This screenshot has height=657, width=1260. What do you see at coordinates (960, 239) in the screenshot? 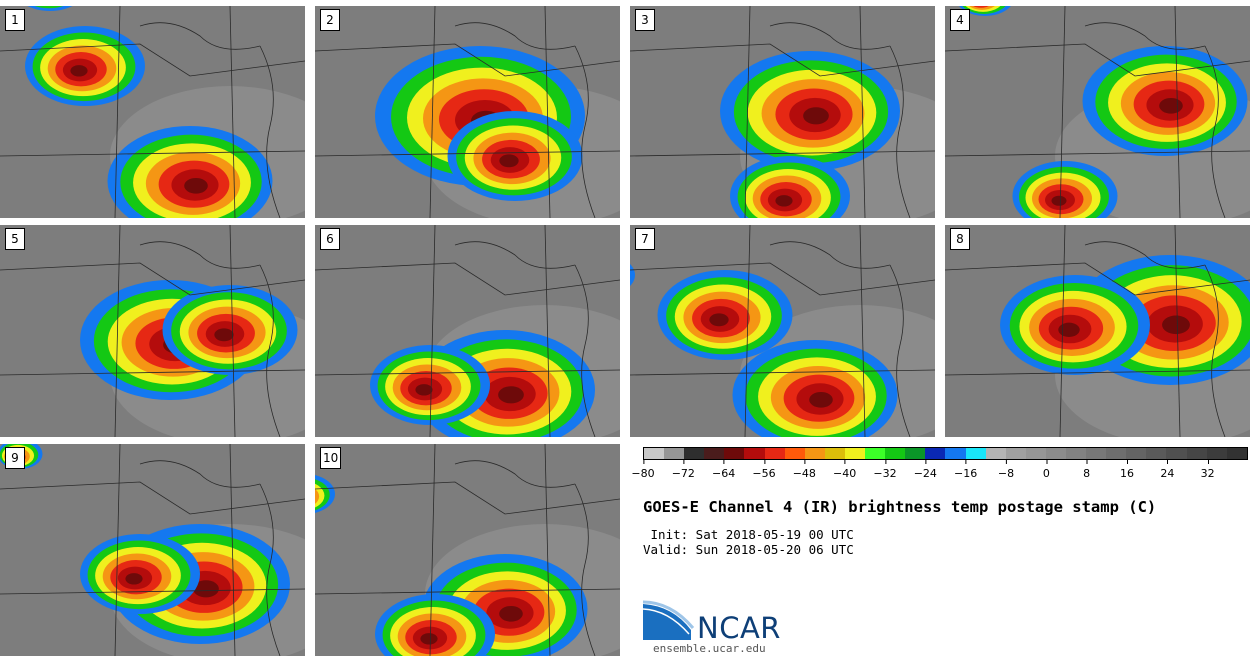
I see `panel-number-label: 8` at bounding box center [960, 239].